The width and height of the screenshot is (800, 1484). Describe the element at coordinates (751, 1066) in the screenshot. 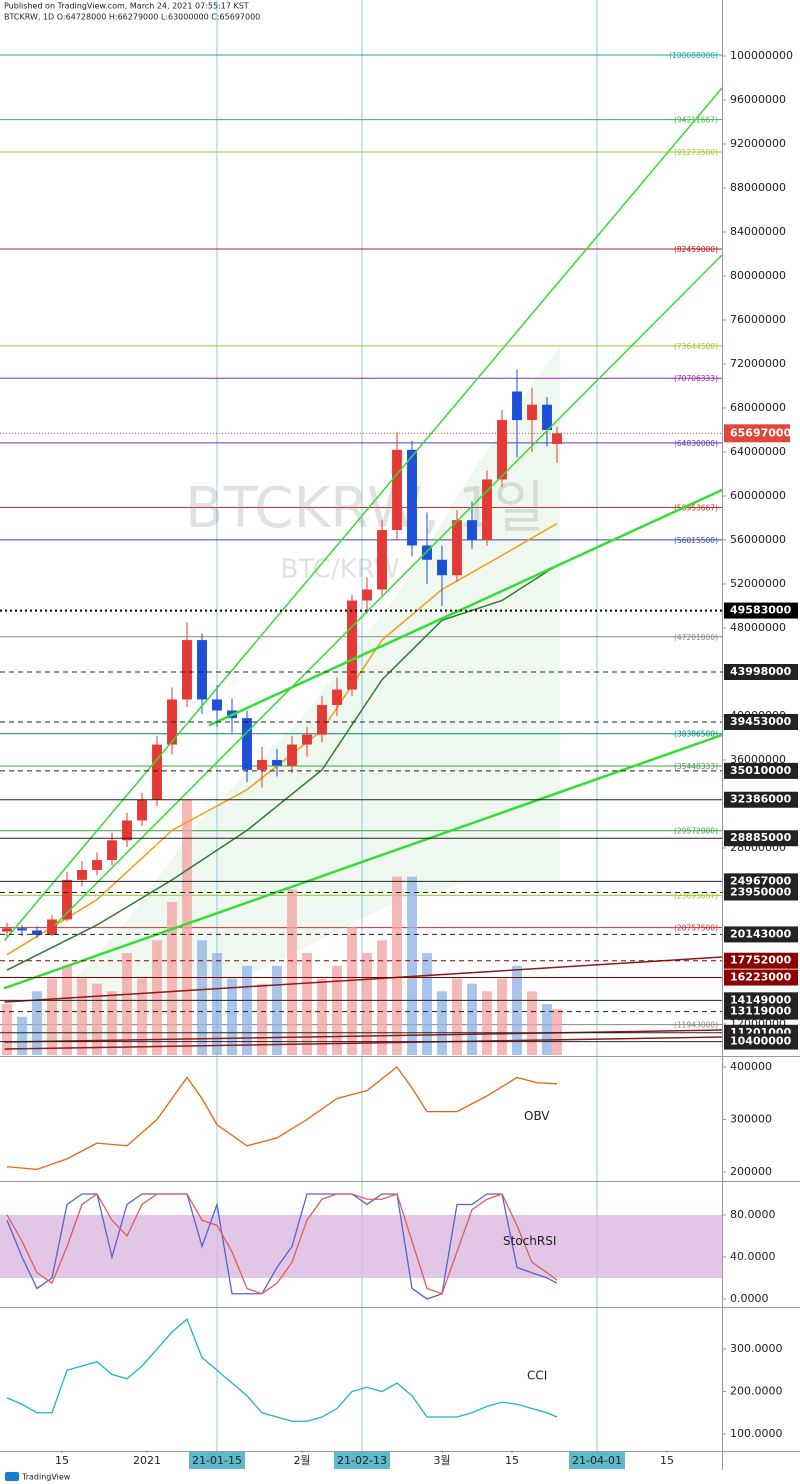

I see `y-tick-label: 400000` at that location.